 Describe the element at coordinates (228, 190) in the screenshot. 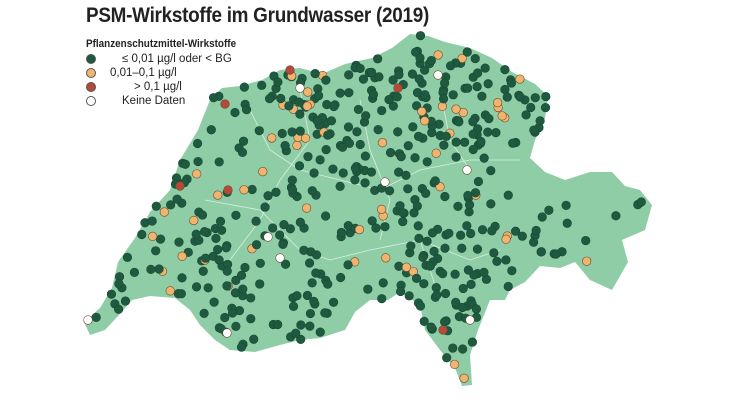

I see `dot-high` at that location.